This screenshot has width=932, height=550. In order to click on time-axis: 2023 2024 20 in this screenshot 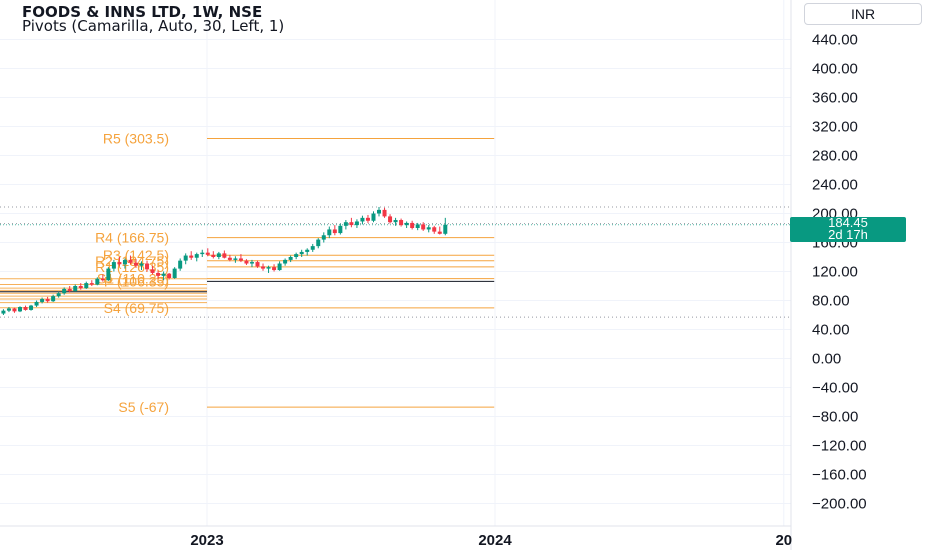, I will do `click(491, 540)`.